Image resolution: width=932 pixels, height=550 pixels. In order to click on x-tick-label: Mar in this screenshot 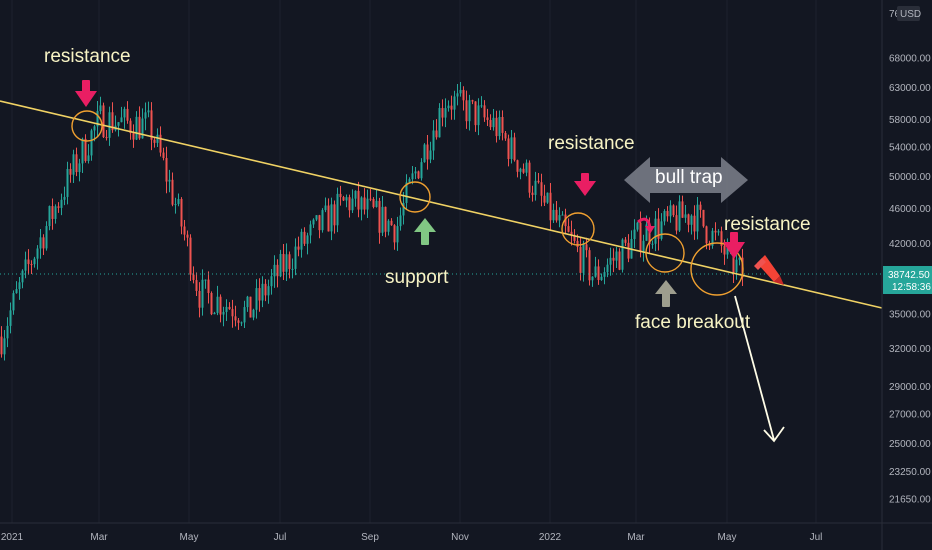, I will do `click(99, 537)`.